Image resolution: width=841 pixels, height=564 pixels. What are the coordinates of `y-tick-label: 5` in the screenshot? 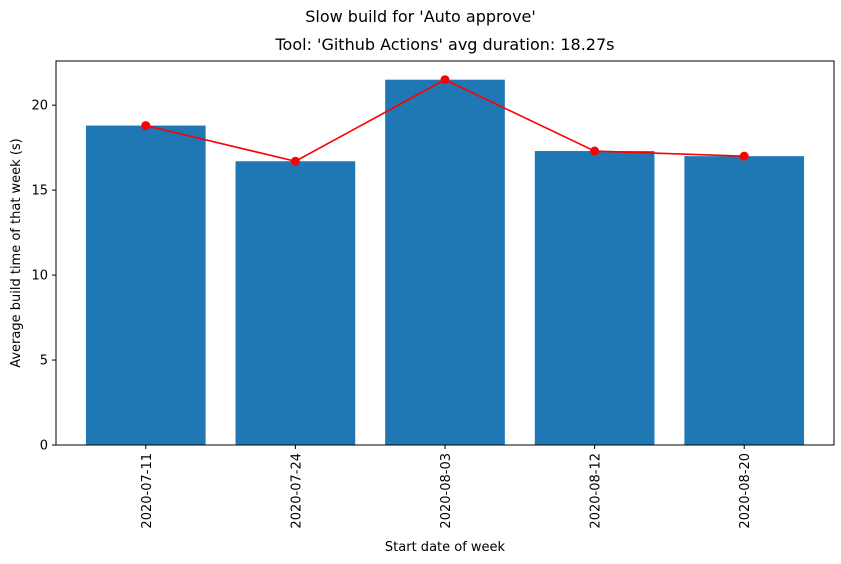 It's located at (44, 361).